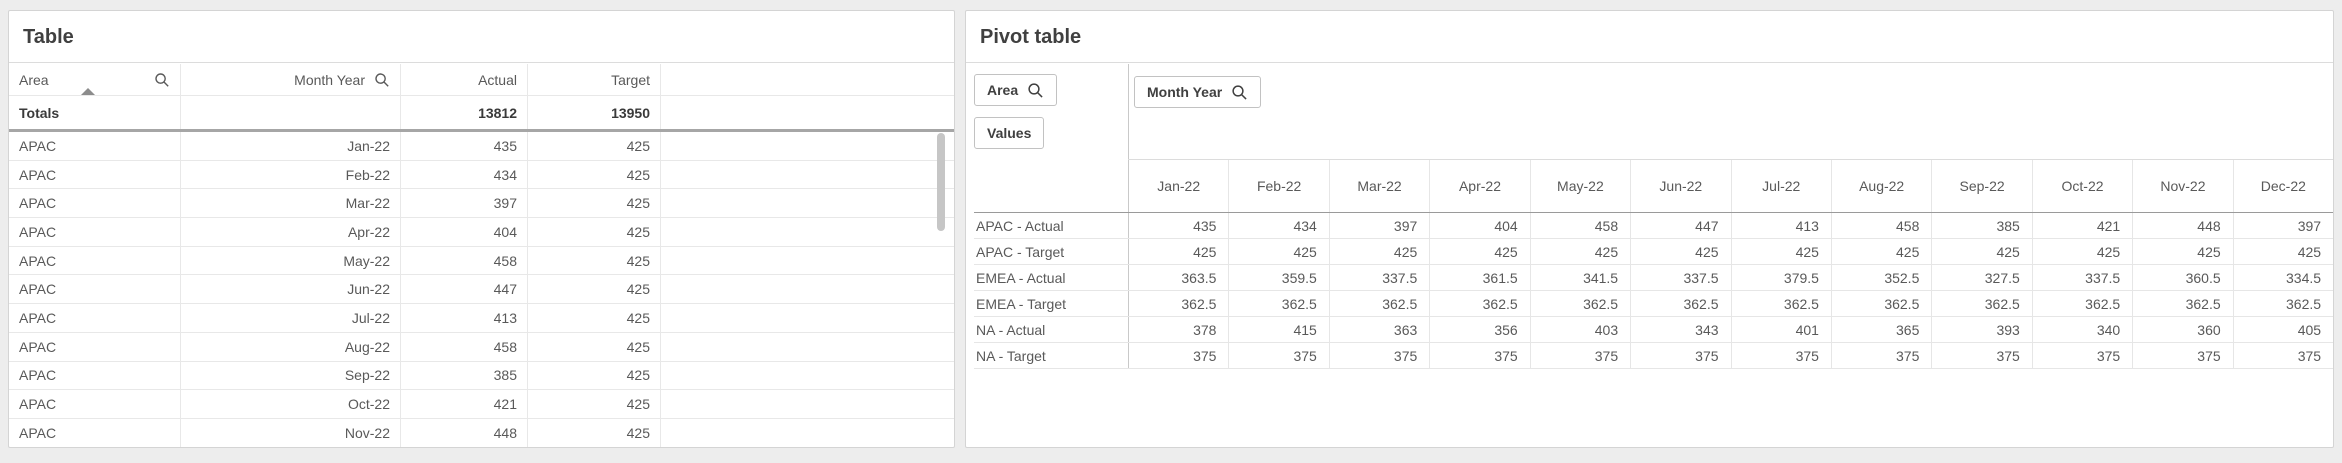  Describe the element at coordinates (88, 91) in the screenshot. I see `sort-ascending-icon` at that location.